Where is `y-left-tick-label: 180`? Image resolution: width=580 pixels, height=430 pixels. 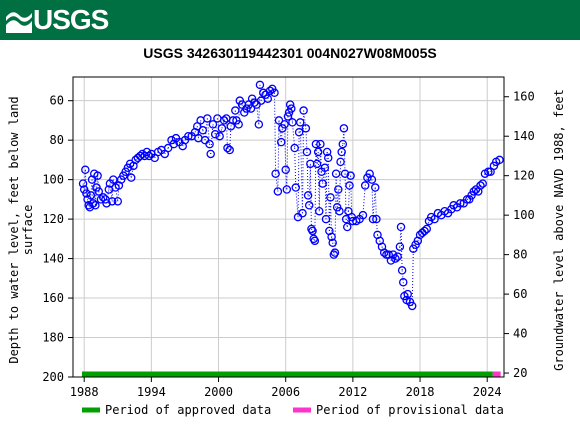 y-left-tick-label: 180 is located at coordinates (53, 338).